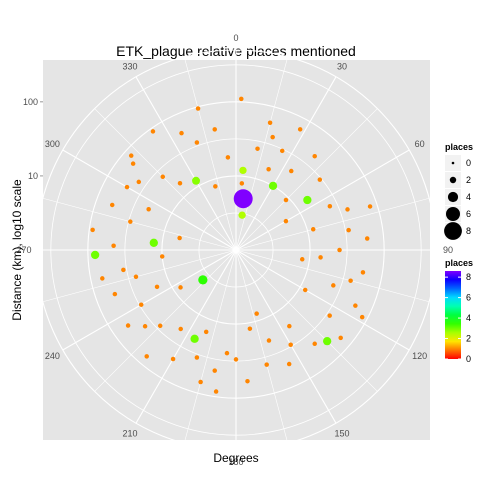 This screenshot has height=500, width=500. I want to click on r-tick-label-10: 10, so click(33, 176).